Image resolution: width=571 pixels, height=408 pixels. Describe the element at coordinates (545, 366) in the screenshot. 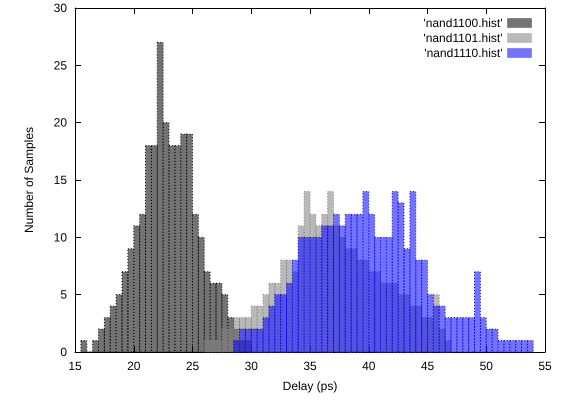

I see `x-tick-label: 55` at that location.